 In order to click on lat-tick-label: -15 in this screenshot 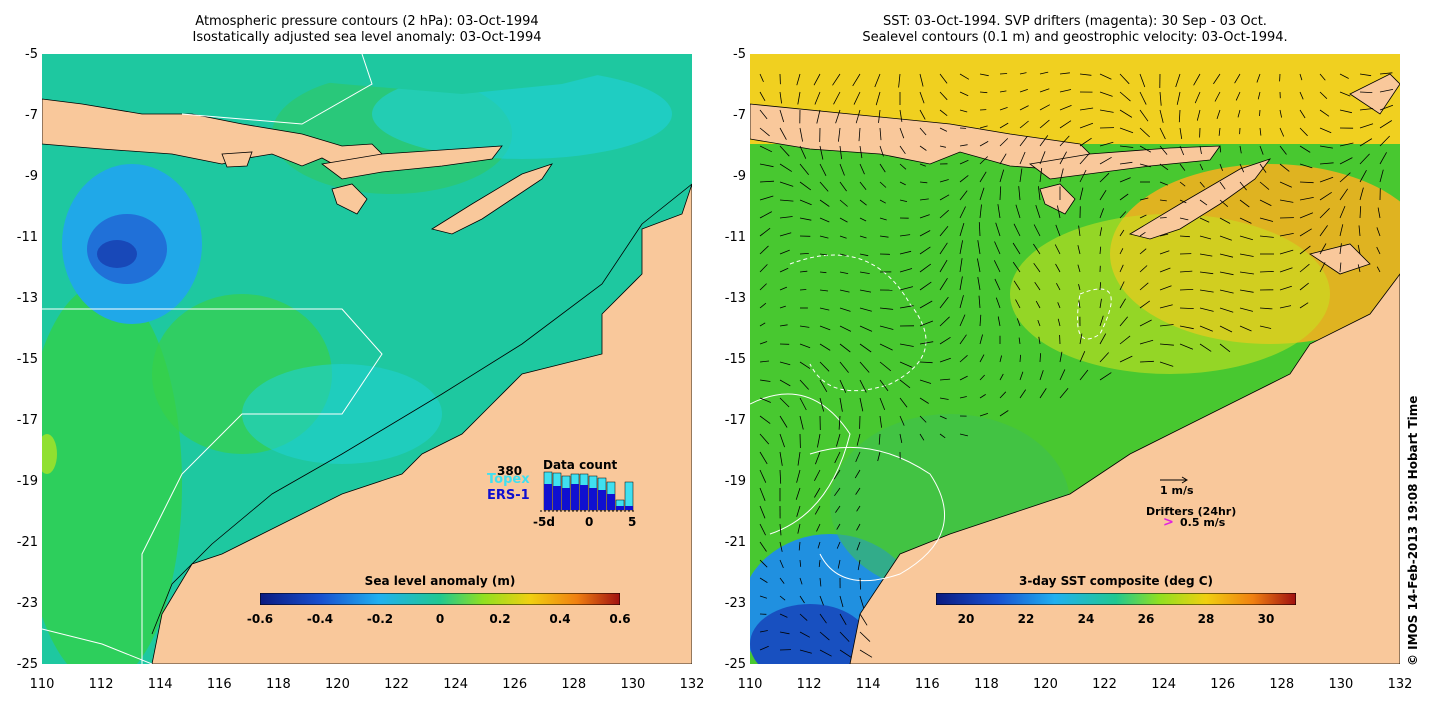, I will do `click(27, 359)`.